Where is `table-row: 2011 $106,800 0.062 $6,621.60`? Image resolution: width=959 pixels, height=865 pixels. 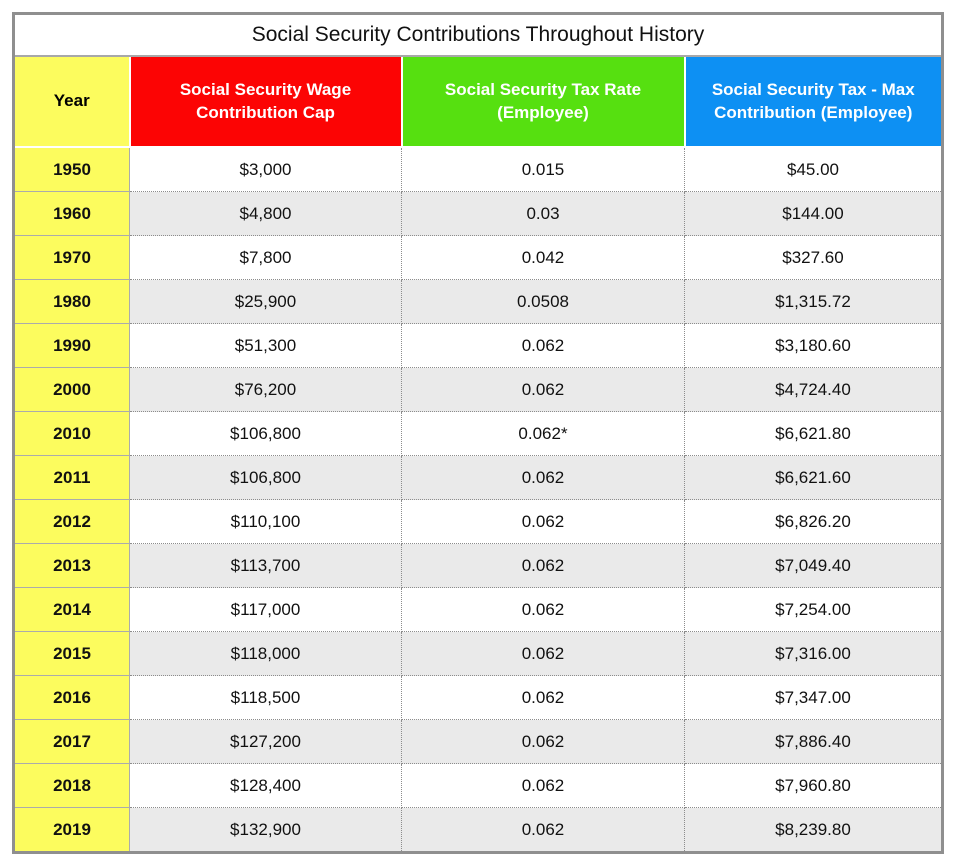
table-row: 2011 $106,800 0.062 $6,621.60 is located at coordinates (478, 477).